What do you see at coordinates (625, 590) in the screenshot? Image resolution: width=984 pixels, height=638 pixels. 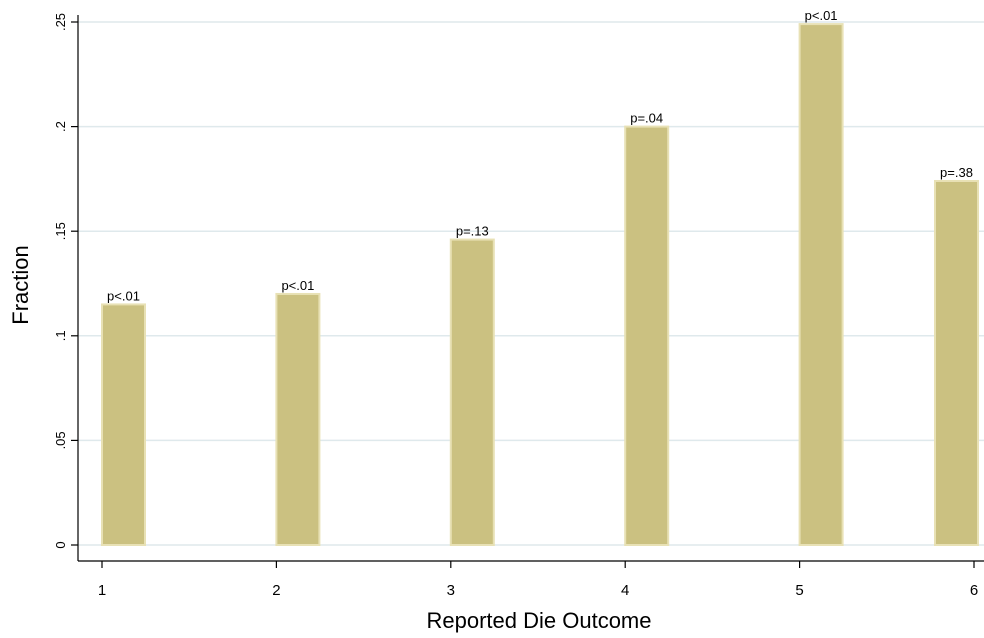 I see `x-tick-label: 4` at bounding box center [625, 590].